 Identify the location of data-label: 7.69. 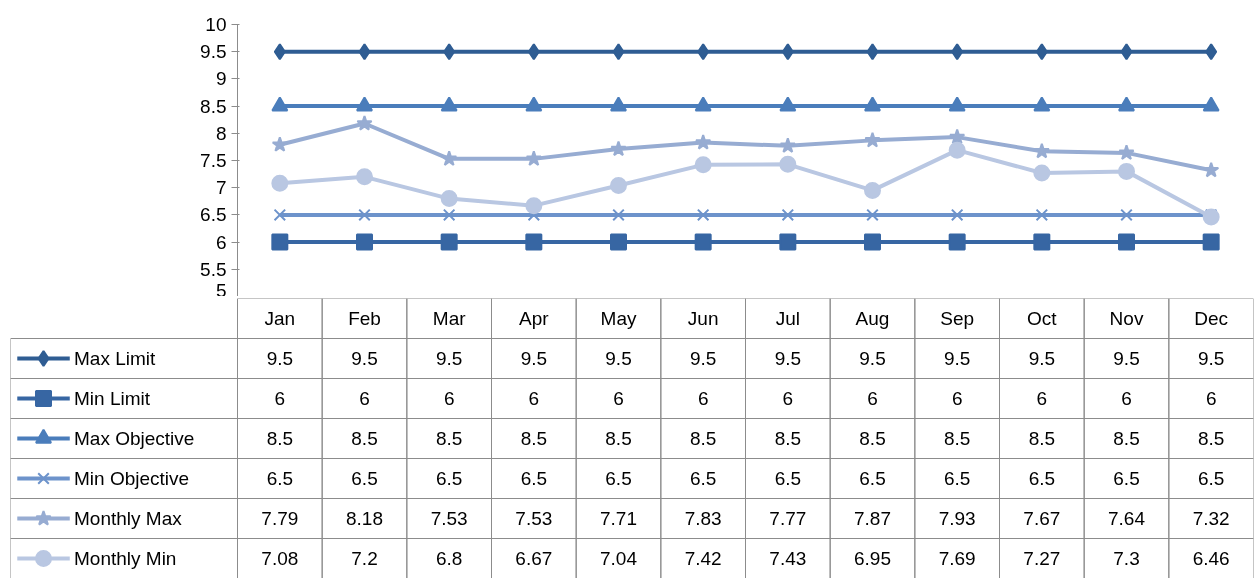
(957, 558).